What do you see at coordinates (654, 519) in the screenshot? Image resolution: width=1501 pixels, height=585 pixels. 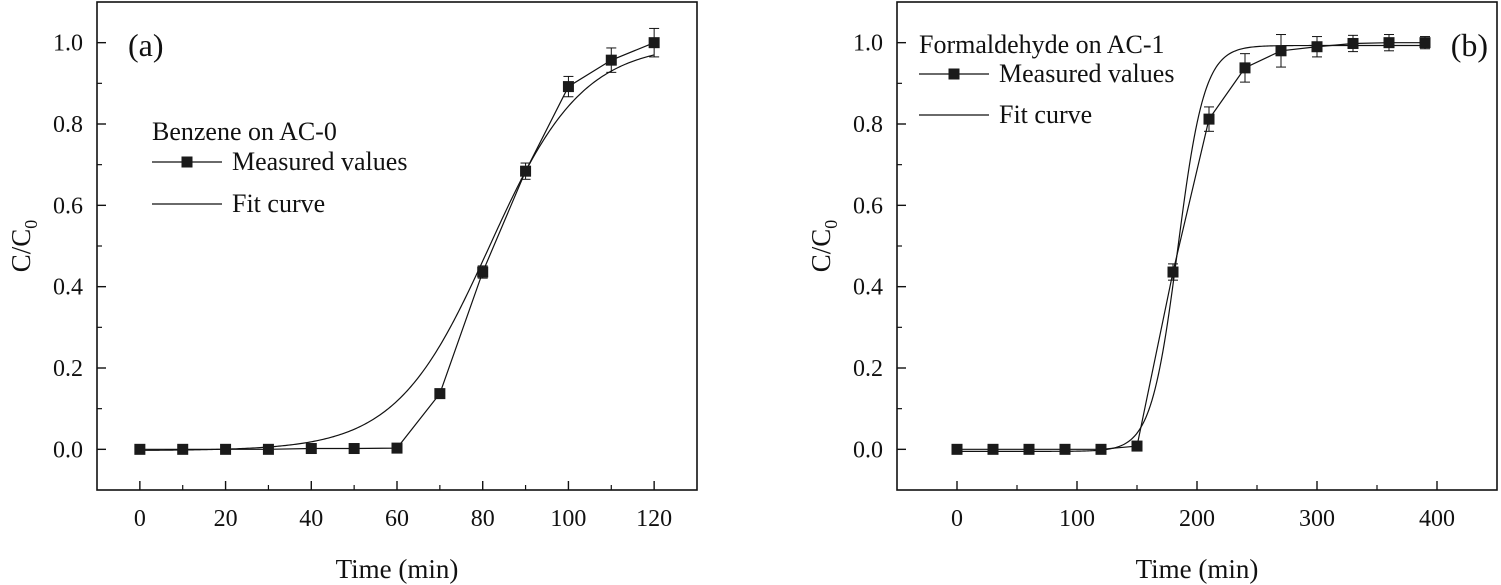 I see `x-tick-label: 120` at bounding box center [654, 519].